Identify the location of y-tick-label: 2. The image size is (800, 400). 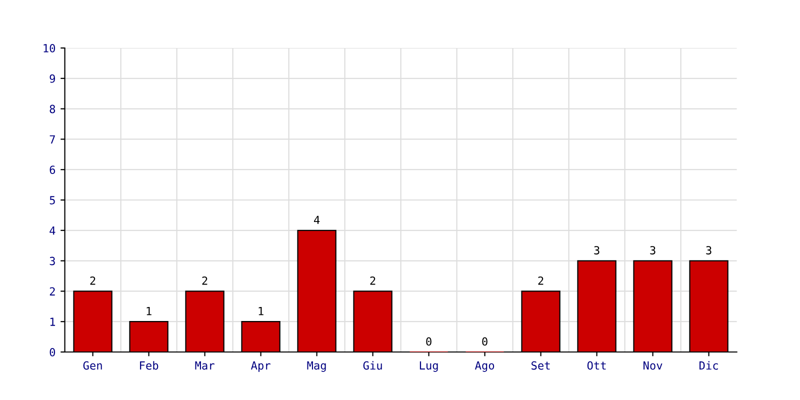
(52, 291).